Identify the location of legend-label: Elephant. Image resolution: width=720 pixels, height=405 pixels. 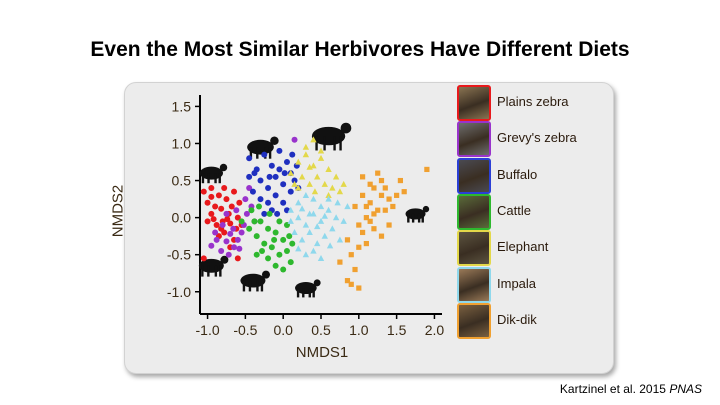
(523, 247).